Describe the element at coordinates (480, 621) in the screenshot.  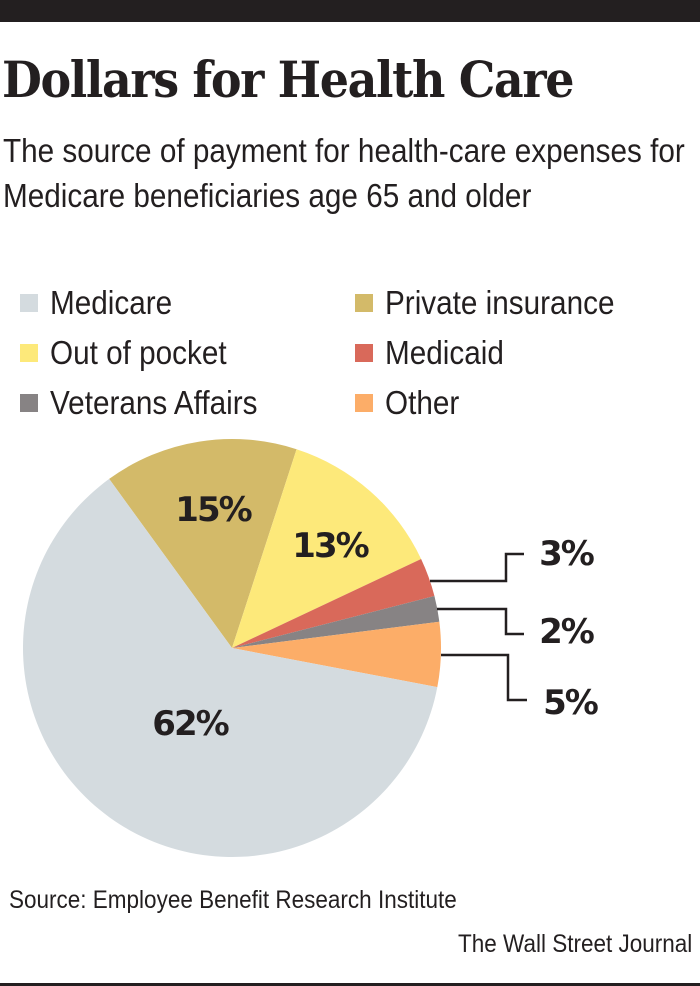
I see `leader-line-veterans-affairs` at that location.